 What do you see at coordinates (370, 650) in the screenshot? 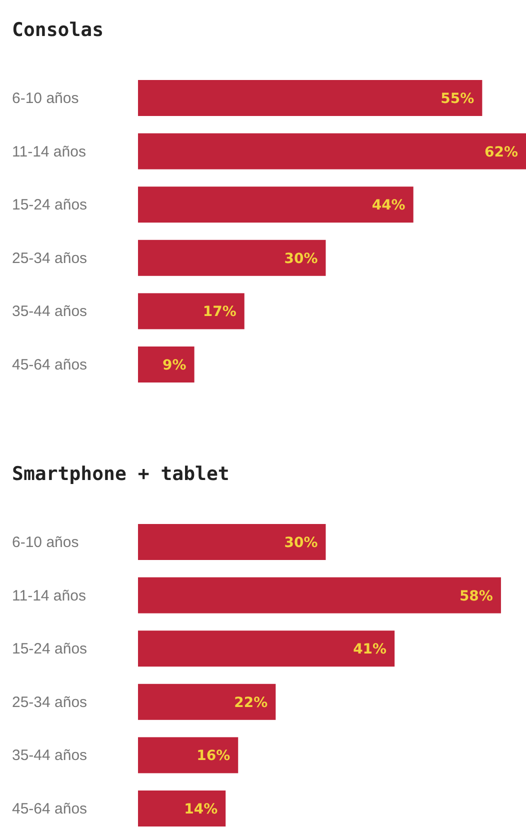
I see `data-label: 41%` at bounding box center [370, 650].